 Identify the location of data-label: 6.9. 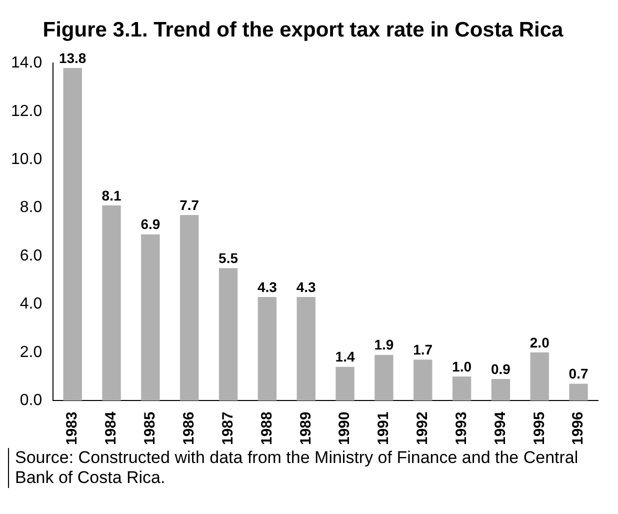
(150, 224).